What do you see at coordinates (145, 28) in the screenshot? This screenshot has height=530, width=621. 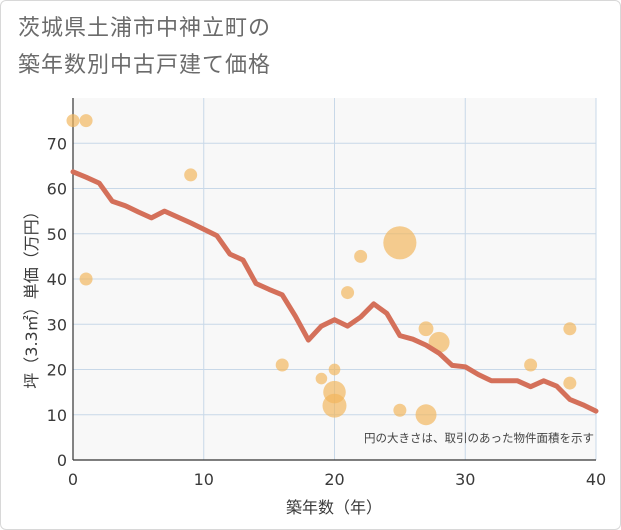 I see `chart-title-line1: 茨城県土浦市中神立町の` at bounding box center [145, 28].